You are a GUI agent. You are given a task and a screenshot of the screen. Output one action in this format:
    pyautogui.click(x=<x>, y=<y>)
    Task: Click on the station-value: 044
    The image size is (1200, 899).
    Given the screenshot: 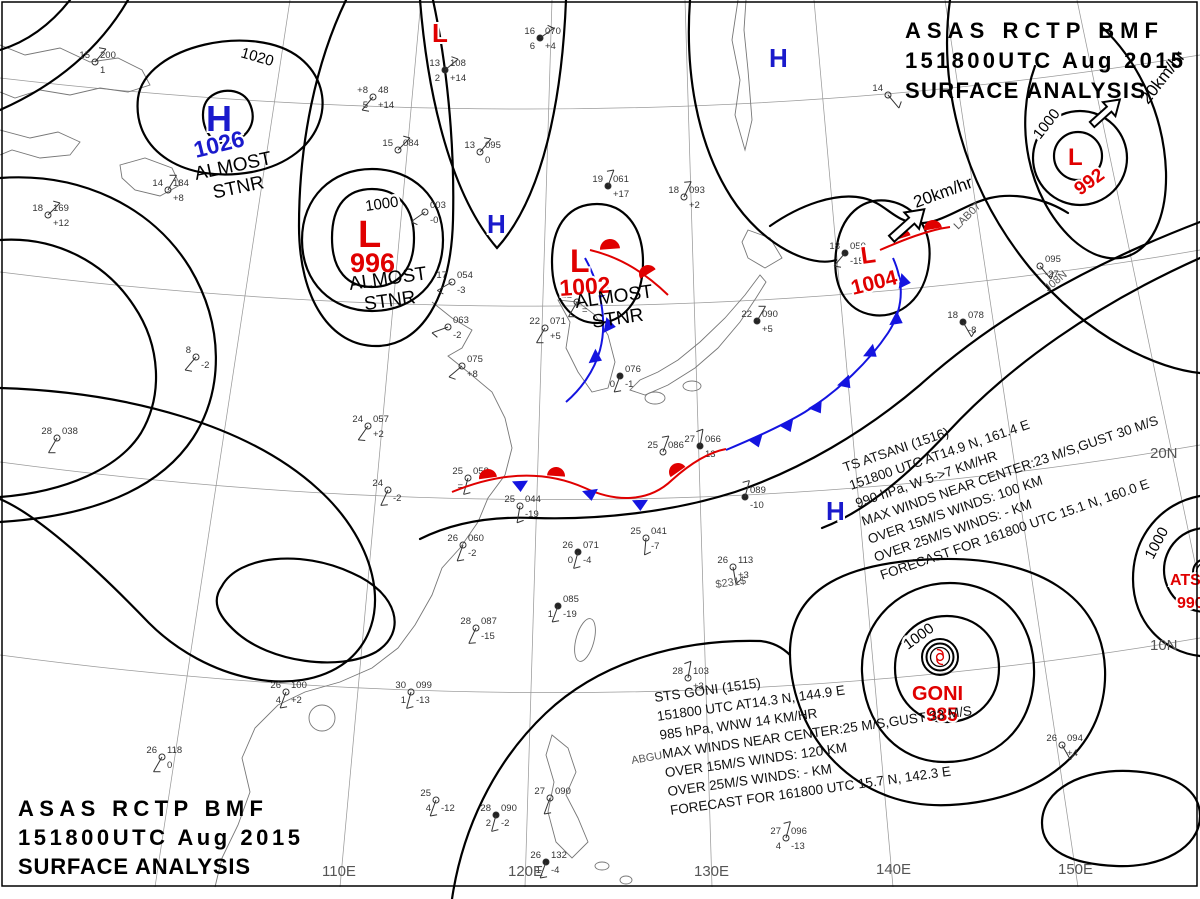 What is the action you would take?
    pyautogui.click(x=533, y=499)
    